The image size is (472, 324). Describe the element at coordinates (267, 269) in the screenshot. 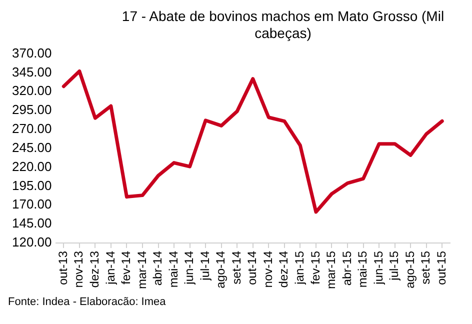

I see `x-tick-label: nov-14` at that location.